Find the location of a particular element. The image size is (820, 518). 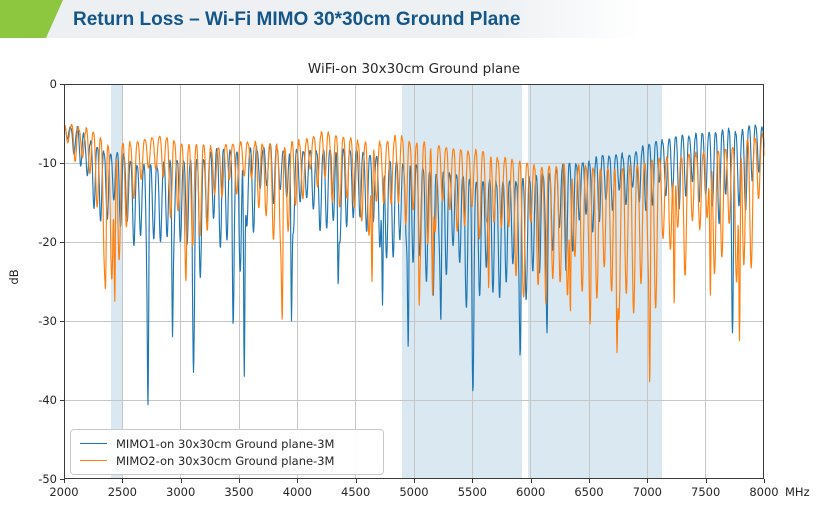

header-bar is located at coordinates (320, 19).